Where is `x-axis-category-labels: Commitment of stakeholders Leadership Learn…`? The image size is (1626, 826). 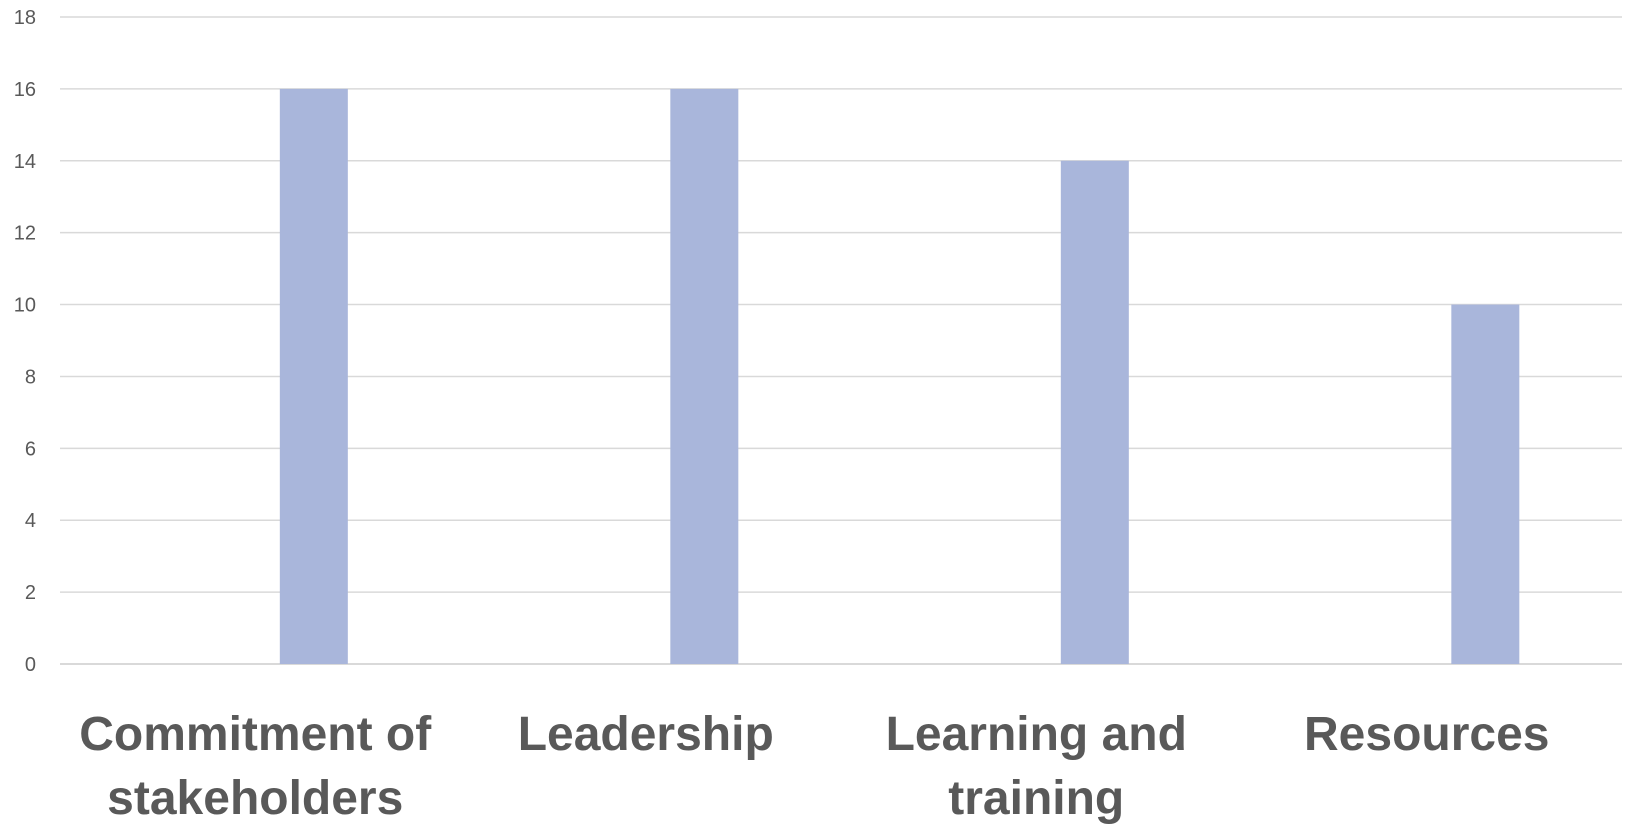
x-axis-category-labels: Commitment of stakeholders Leadership Learn… is located at coordinates (814, 766).